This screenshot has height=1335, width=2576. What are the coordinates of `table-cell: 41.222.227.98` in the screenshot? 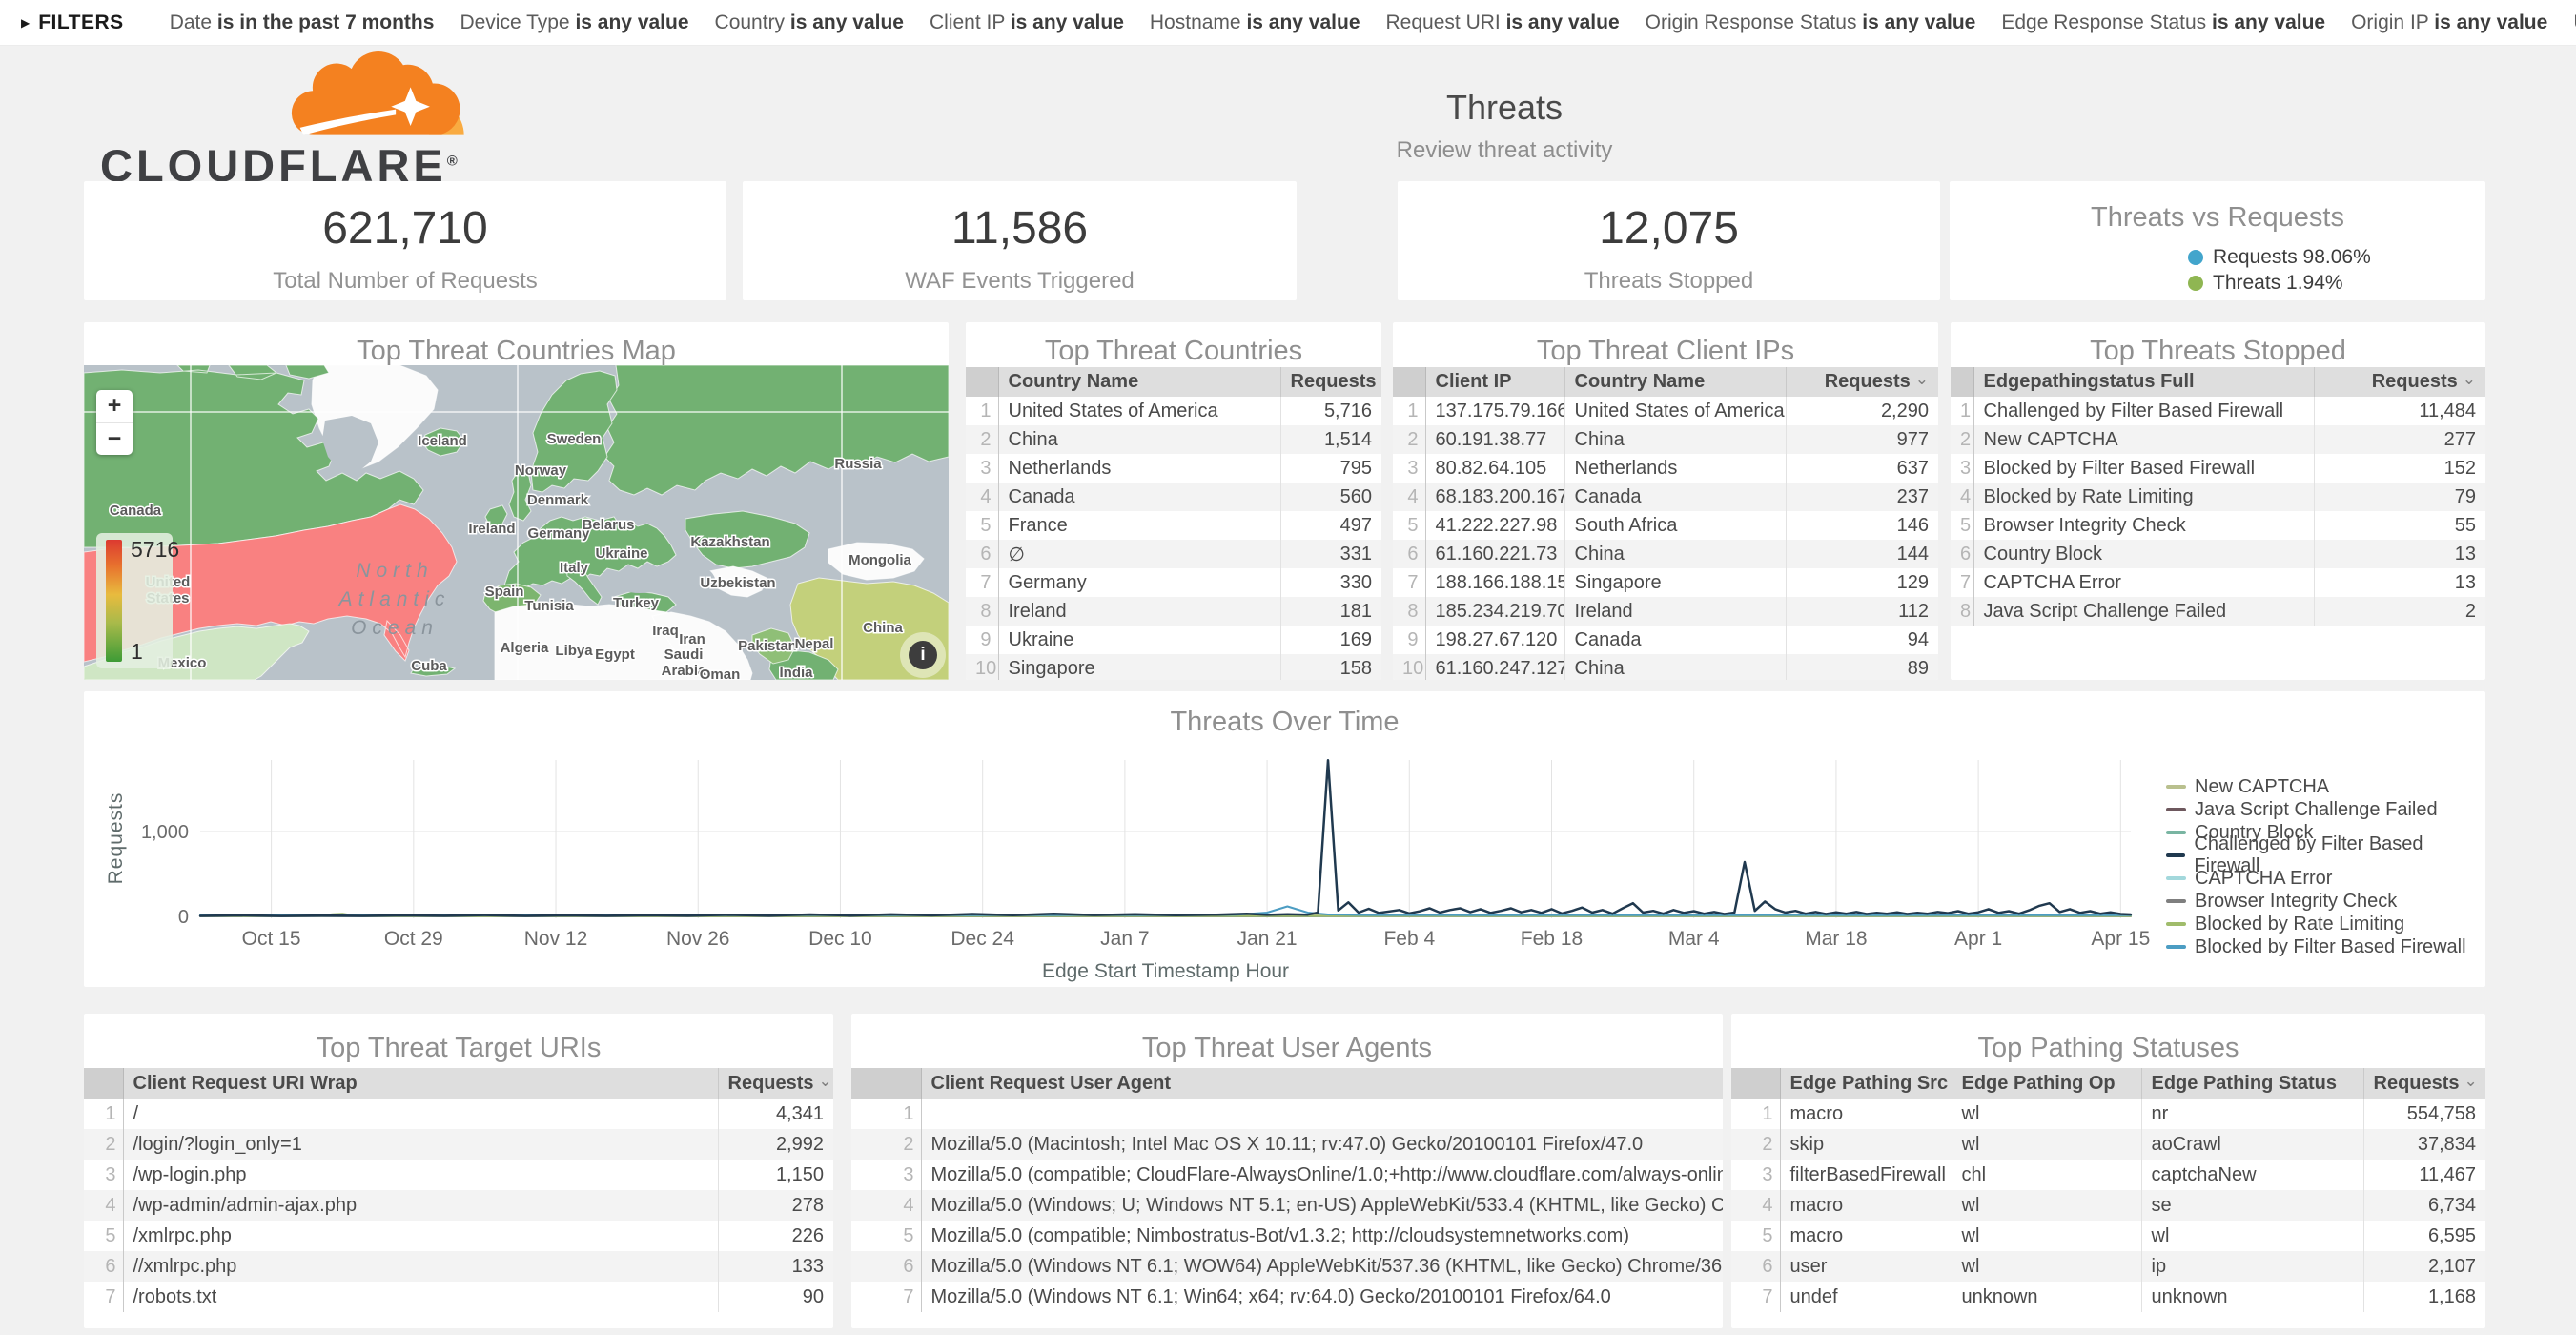 It's located at (1495, 525).